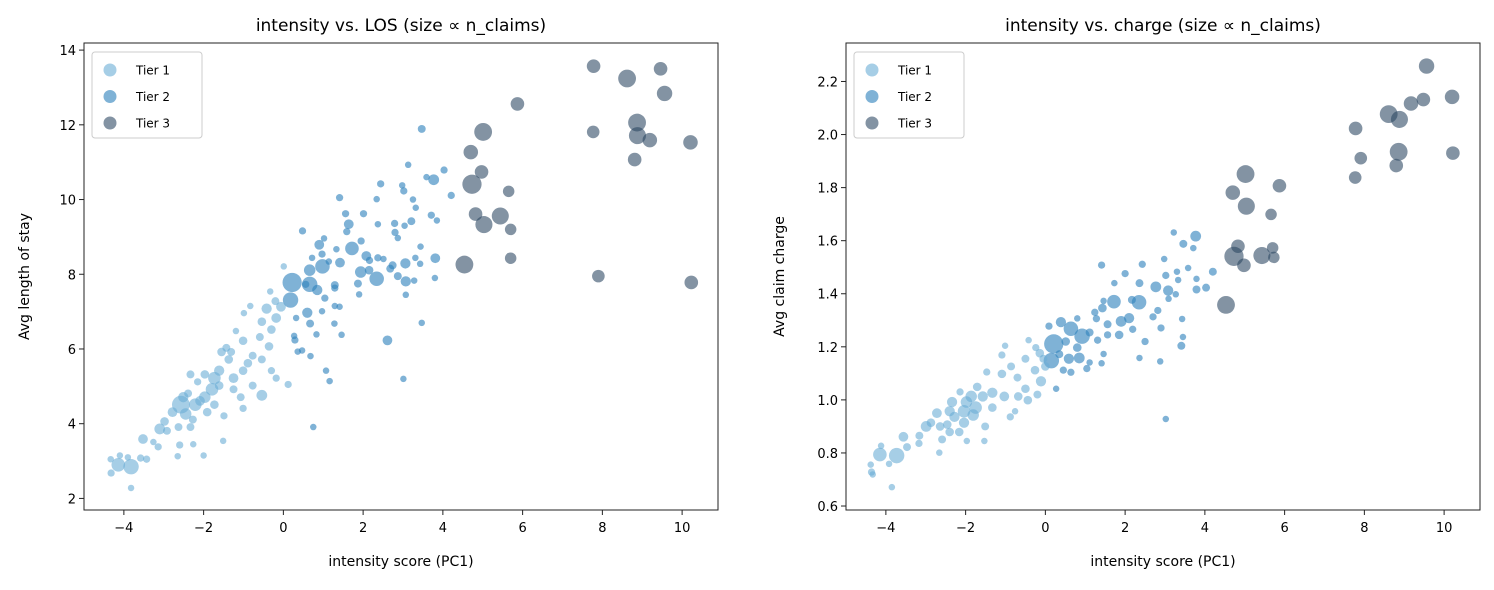 This screenshot has width=1494, height=590. What do you see at coordinates (827, 507) in the screenshot?
I see `y-tick-label: 0.6` at bounding box center [827, 507].